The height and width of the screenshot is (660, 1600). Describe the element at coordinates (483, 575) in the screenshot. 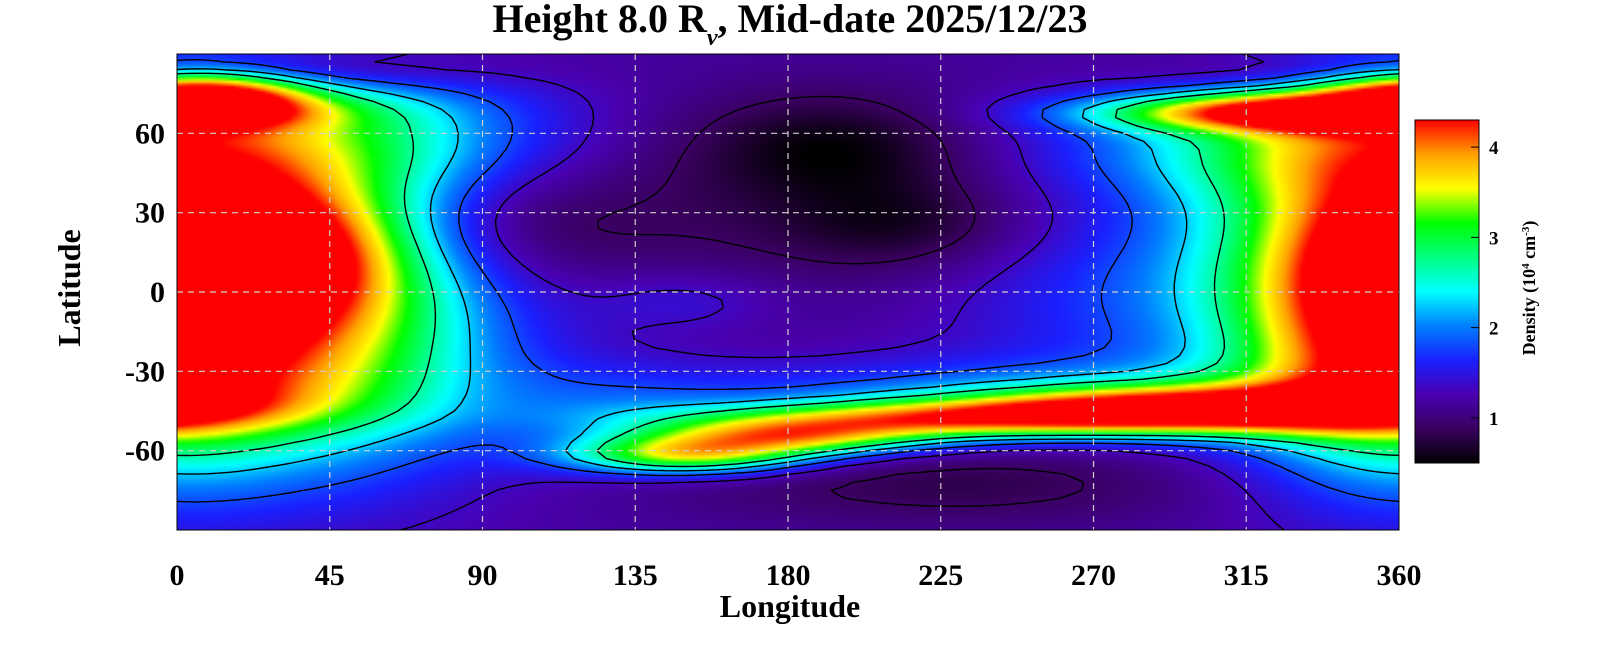

I see `x-tick-label: 90` at that location.